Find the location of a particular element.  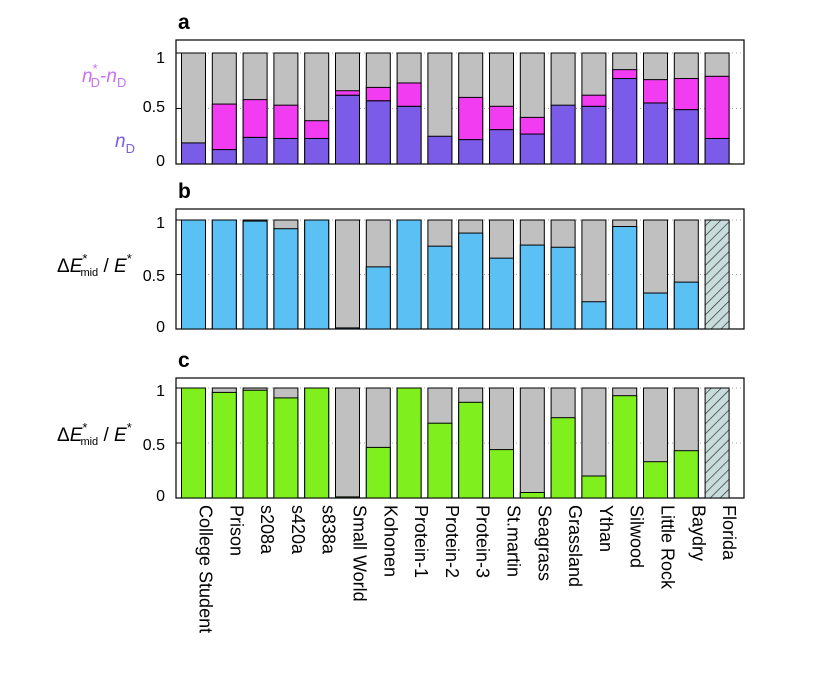

category-label: Grassland is located at coordinates (575, 546).